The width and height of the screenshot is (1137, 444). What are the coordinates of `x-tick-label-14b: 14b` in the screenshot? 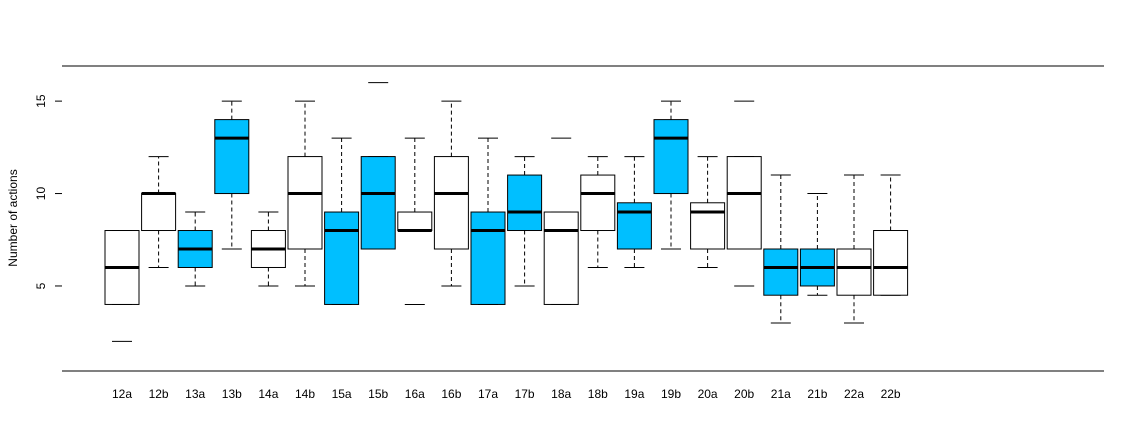 It's located at (305, 394).